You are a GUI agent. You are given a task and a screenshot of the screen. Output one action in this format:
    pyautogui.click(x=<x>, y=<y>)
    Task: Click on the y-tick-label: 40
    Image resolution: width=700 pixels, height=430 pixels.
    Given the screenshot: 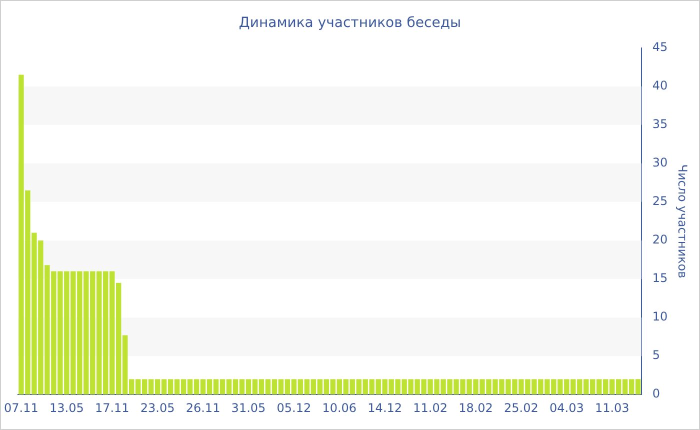 What is the action you would take?
    pyautogui.click(x=660, y=85)
    